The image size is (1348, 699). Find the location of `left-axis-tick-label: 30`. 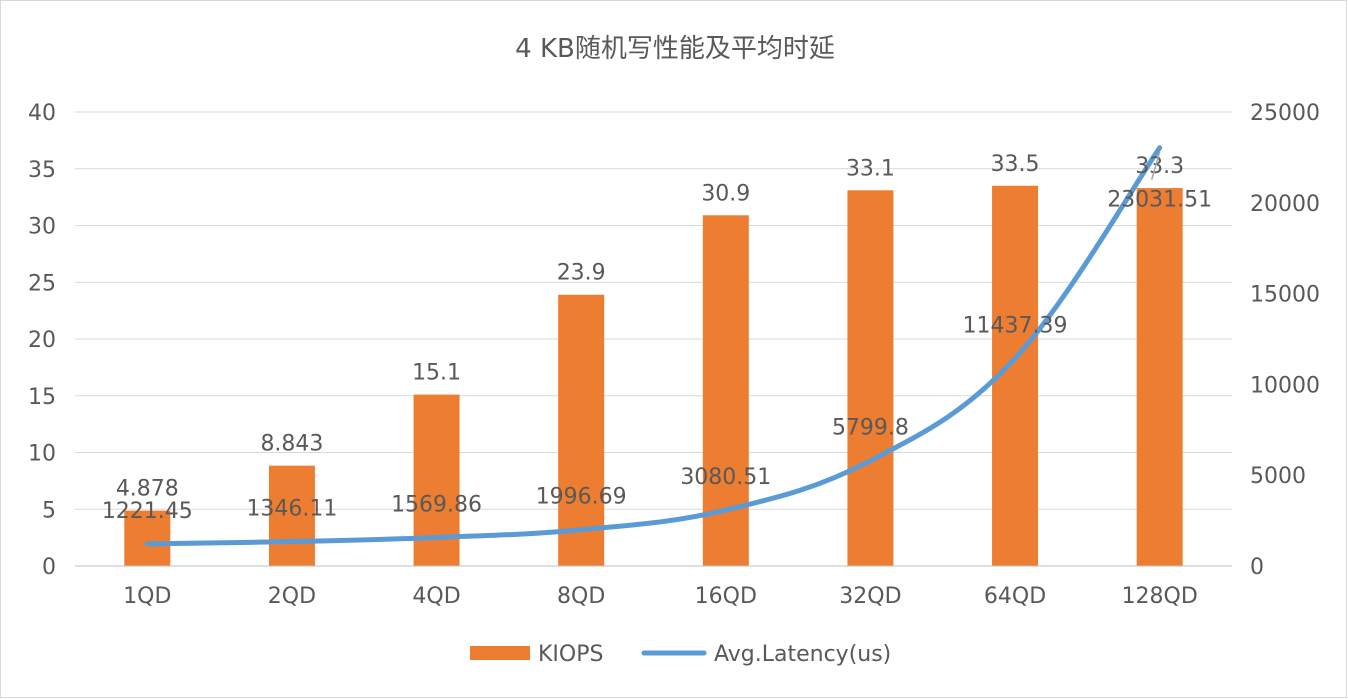

left-axis-tick-label: 30 is located at coordinates (42, 227).